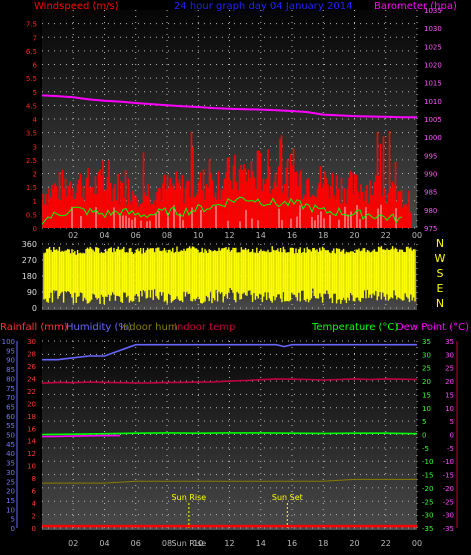 The height and width of the screenshot is (555, 471). Describe the element at coordinates (29, 276) in the screenshot. I see `direction-axis-ticks: 0 90 180 270 360` at that location.